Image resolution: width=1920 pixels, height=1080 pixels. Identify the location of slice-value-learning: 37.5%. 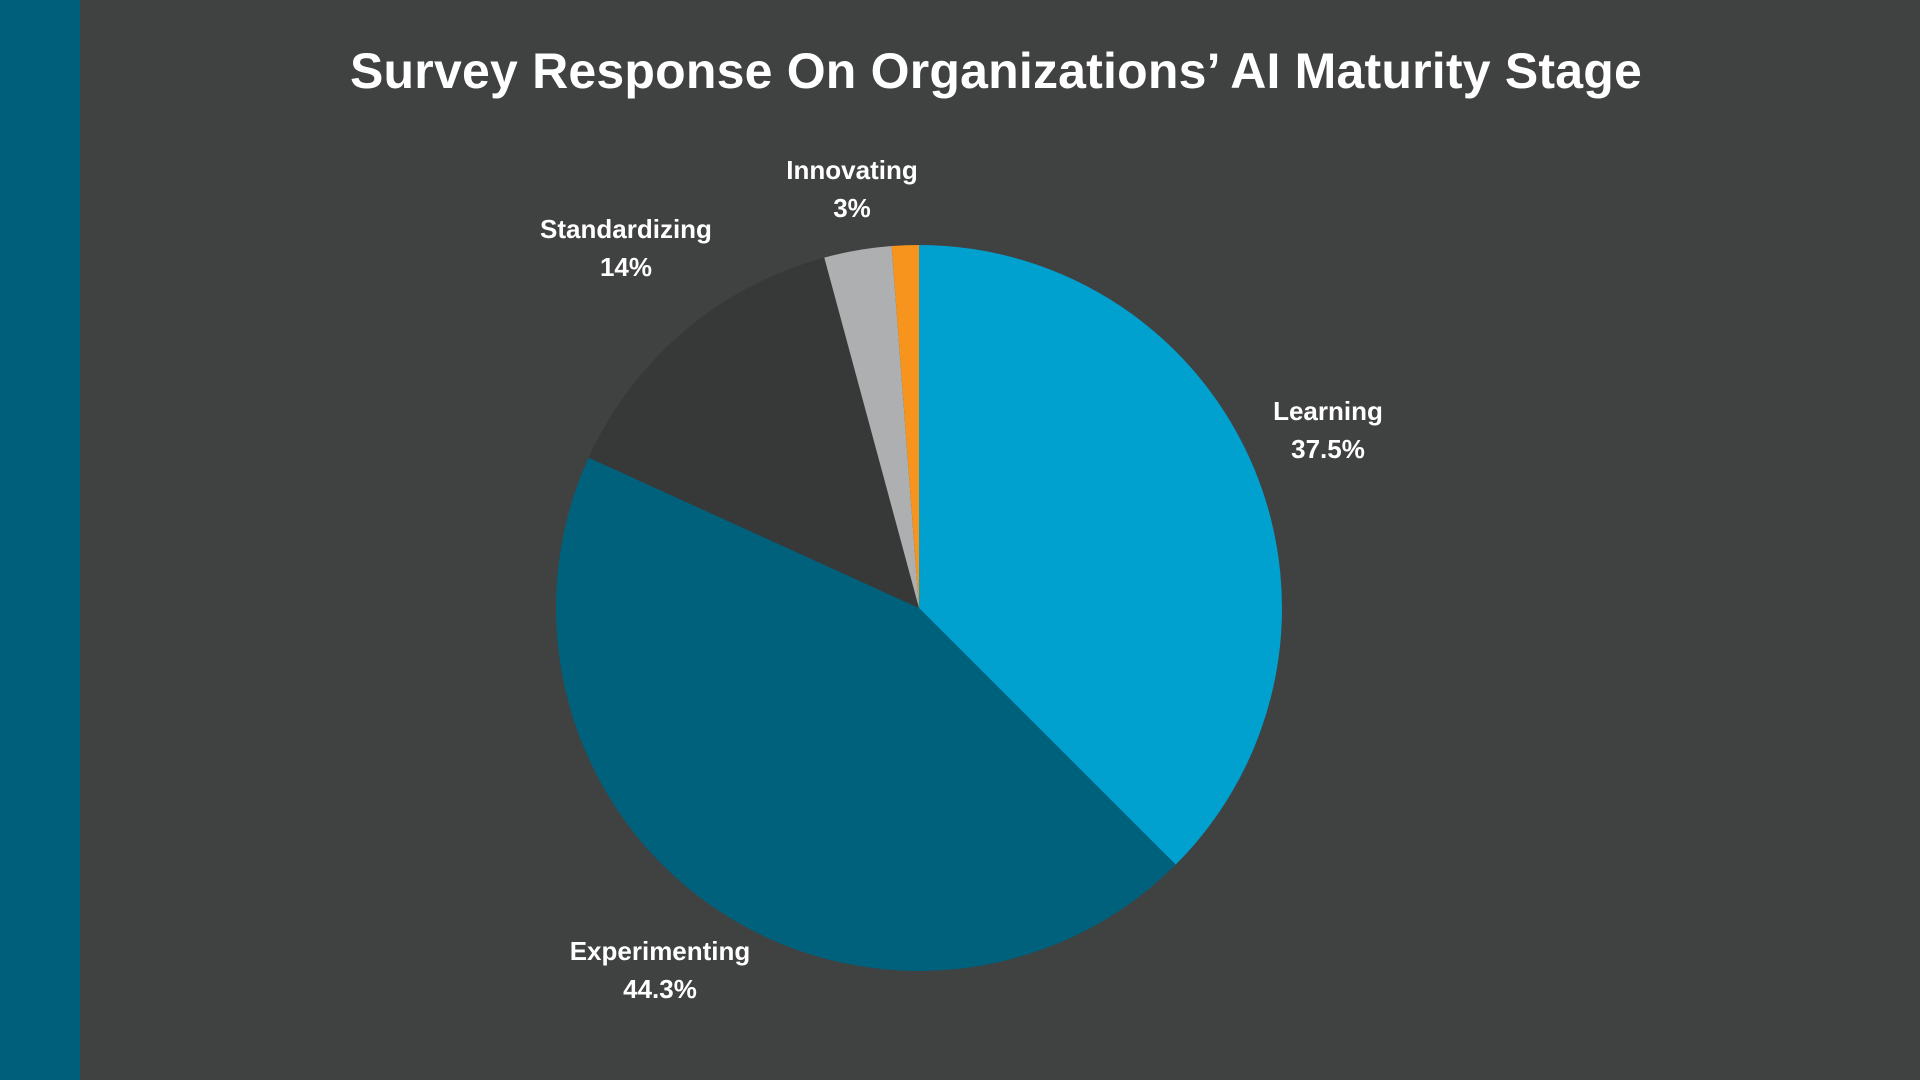
(1328, 449).